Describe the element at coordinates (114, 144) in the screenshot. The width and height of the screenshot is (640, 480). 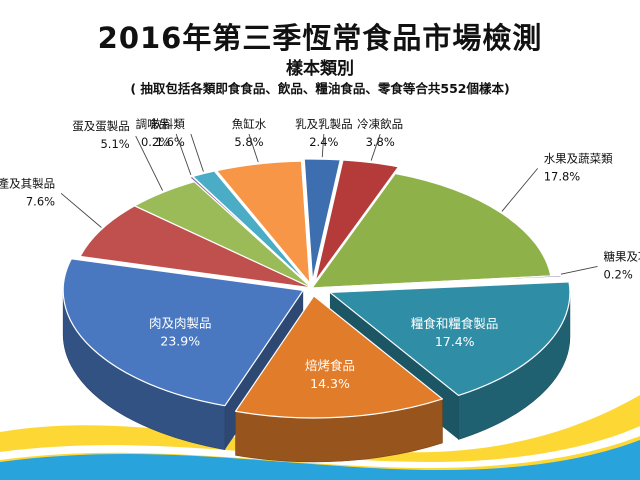
I see `slice-value-label: 5.1%` at that location.